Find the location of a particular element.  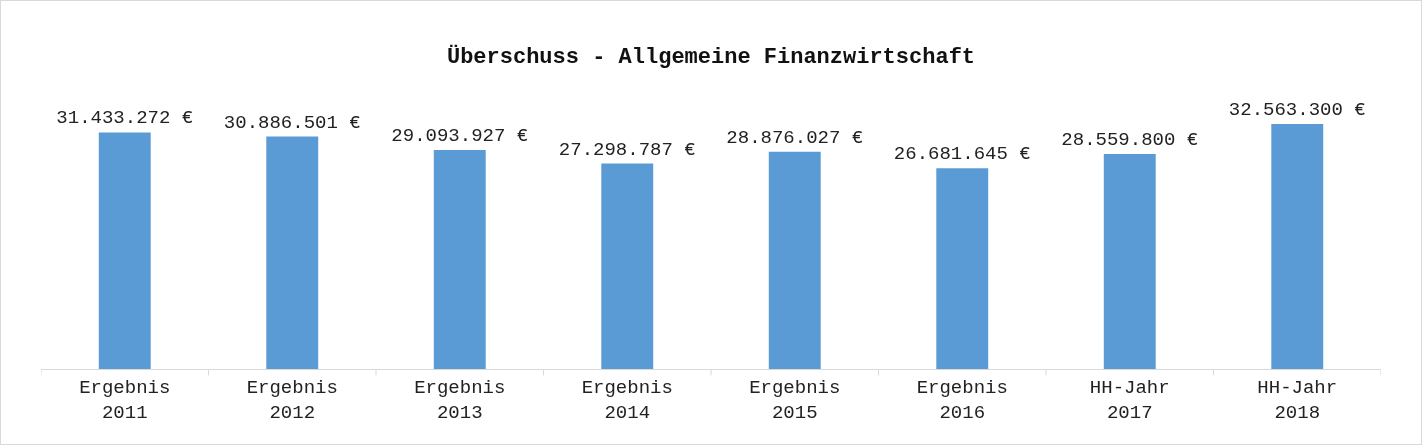

x-tick-label: Ergebnis 2012 is located at coordinates (292, 400).